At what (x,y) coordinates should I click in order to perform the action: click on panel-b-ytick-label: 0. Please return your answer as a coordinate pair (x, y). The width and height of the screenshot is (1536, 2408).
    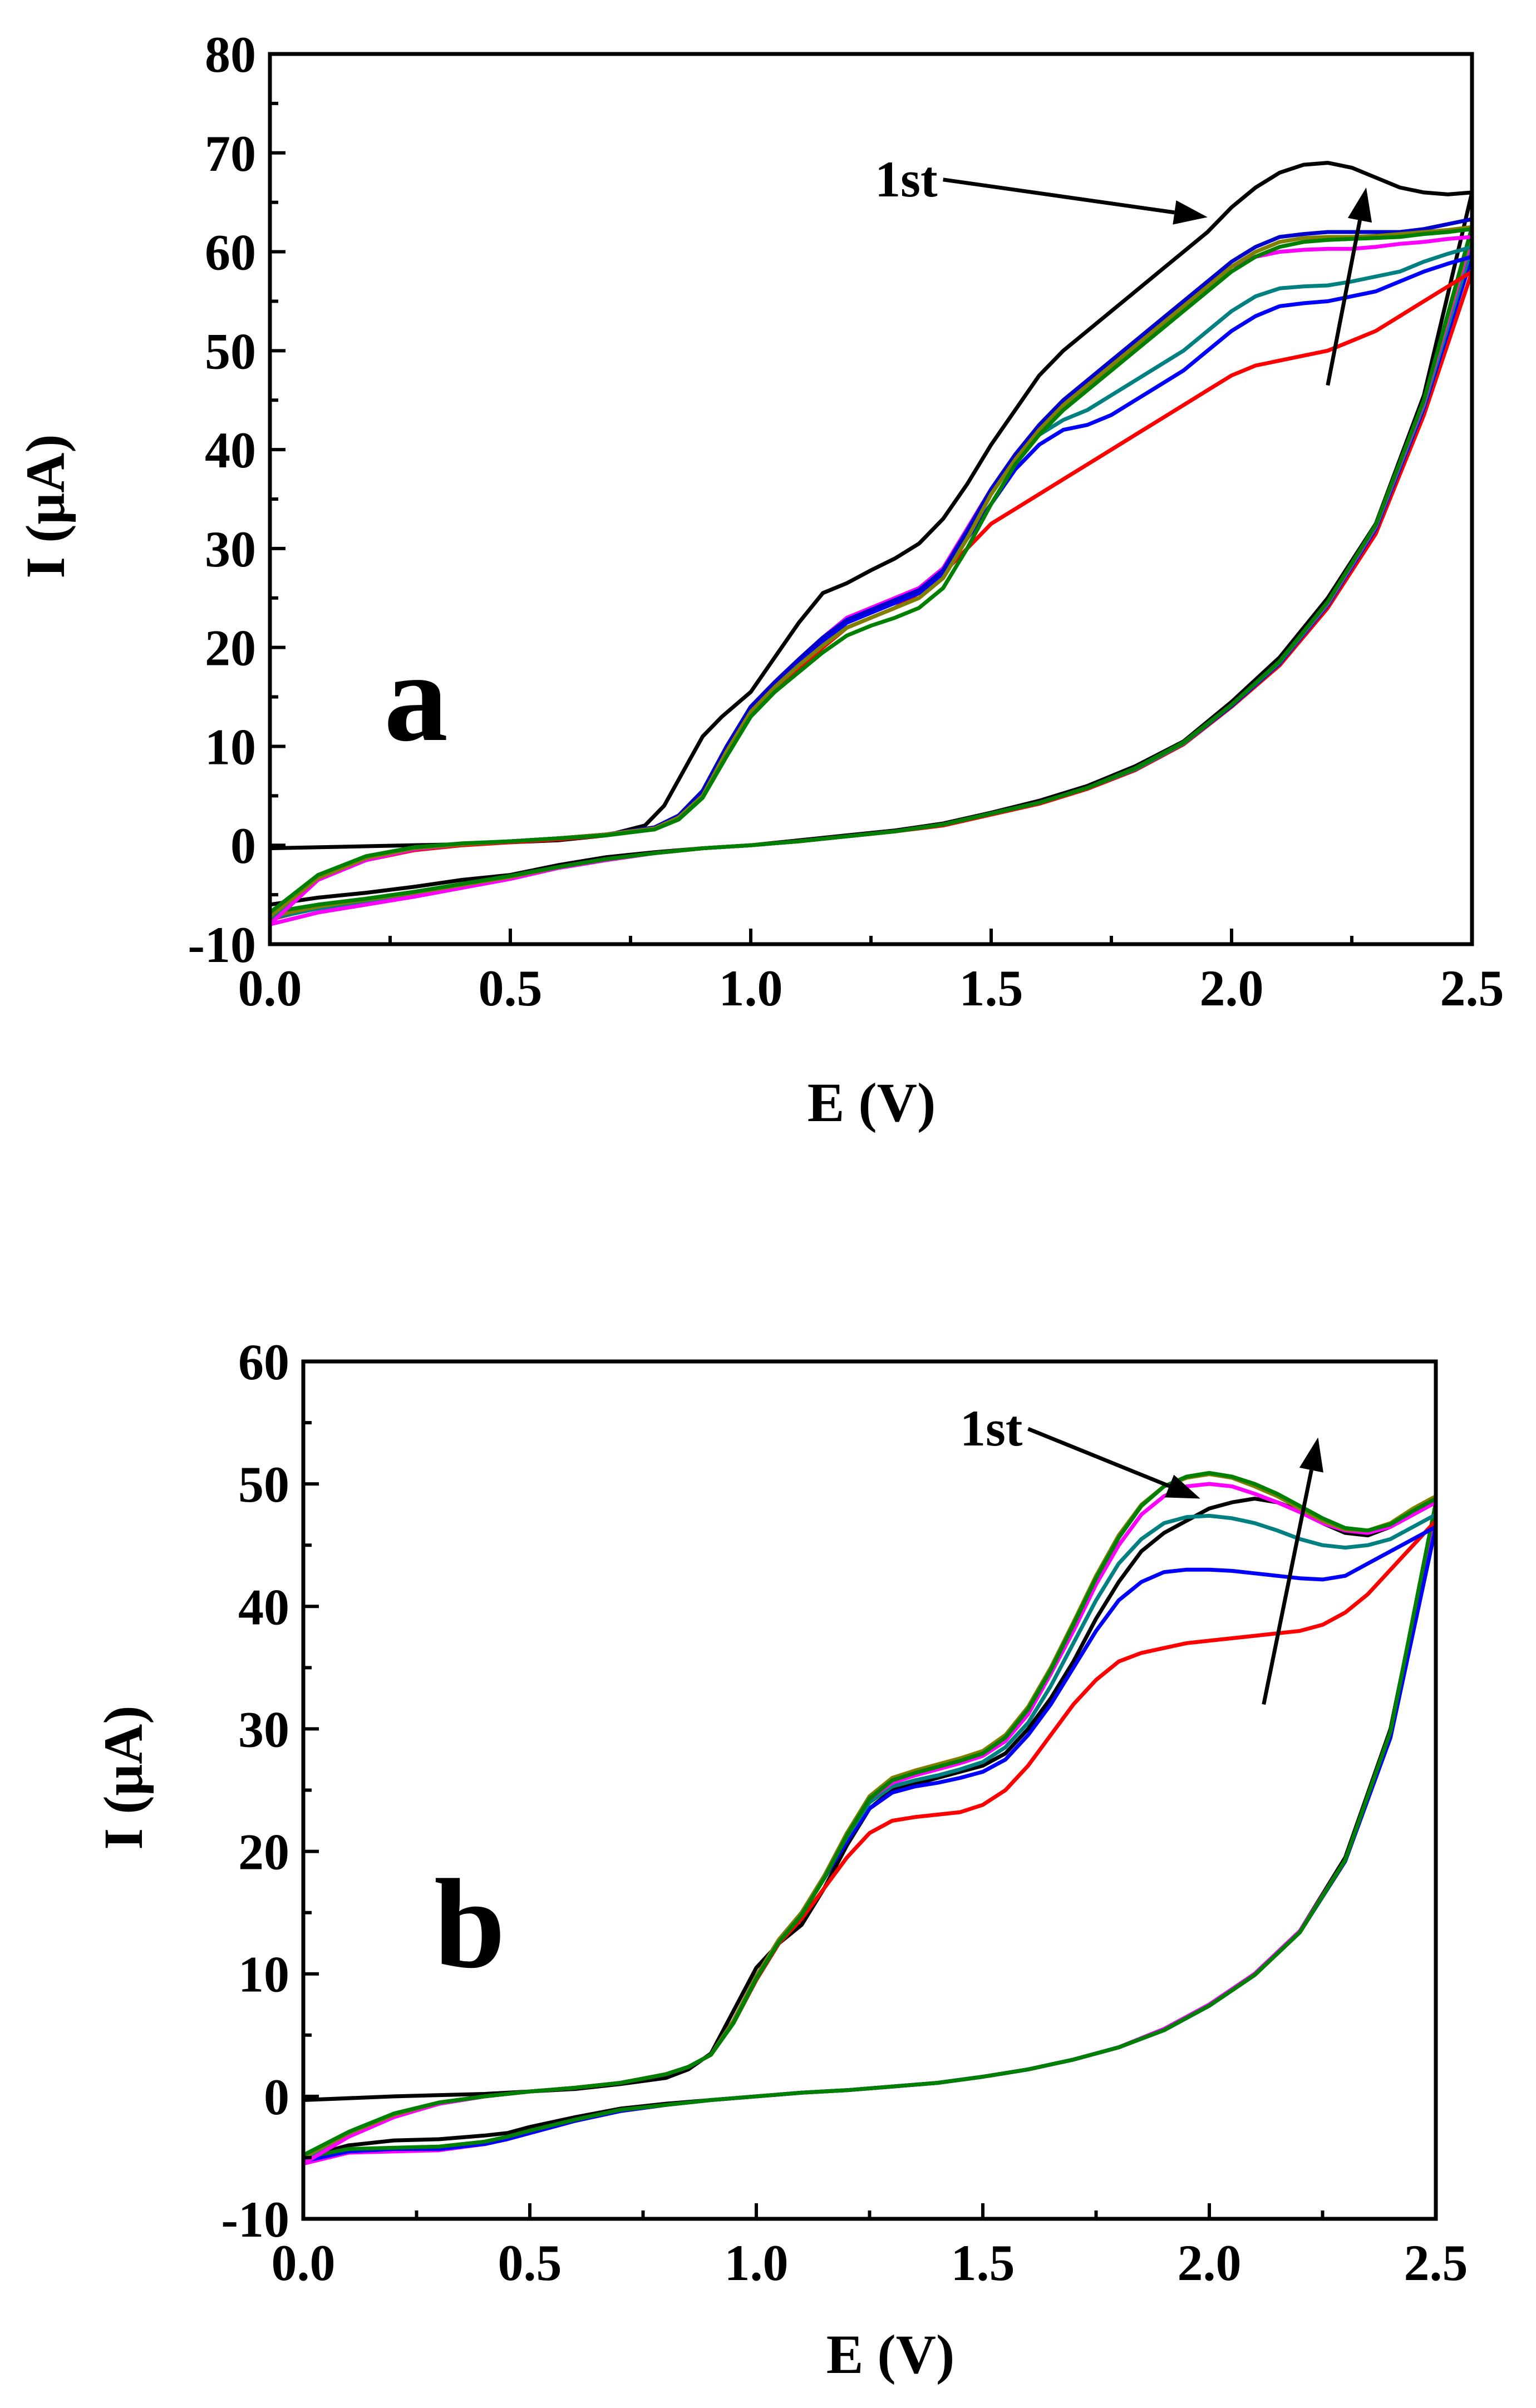
    Looking at the image, I should click on (276, 2097).